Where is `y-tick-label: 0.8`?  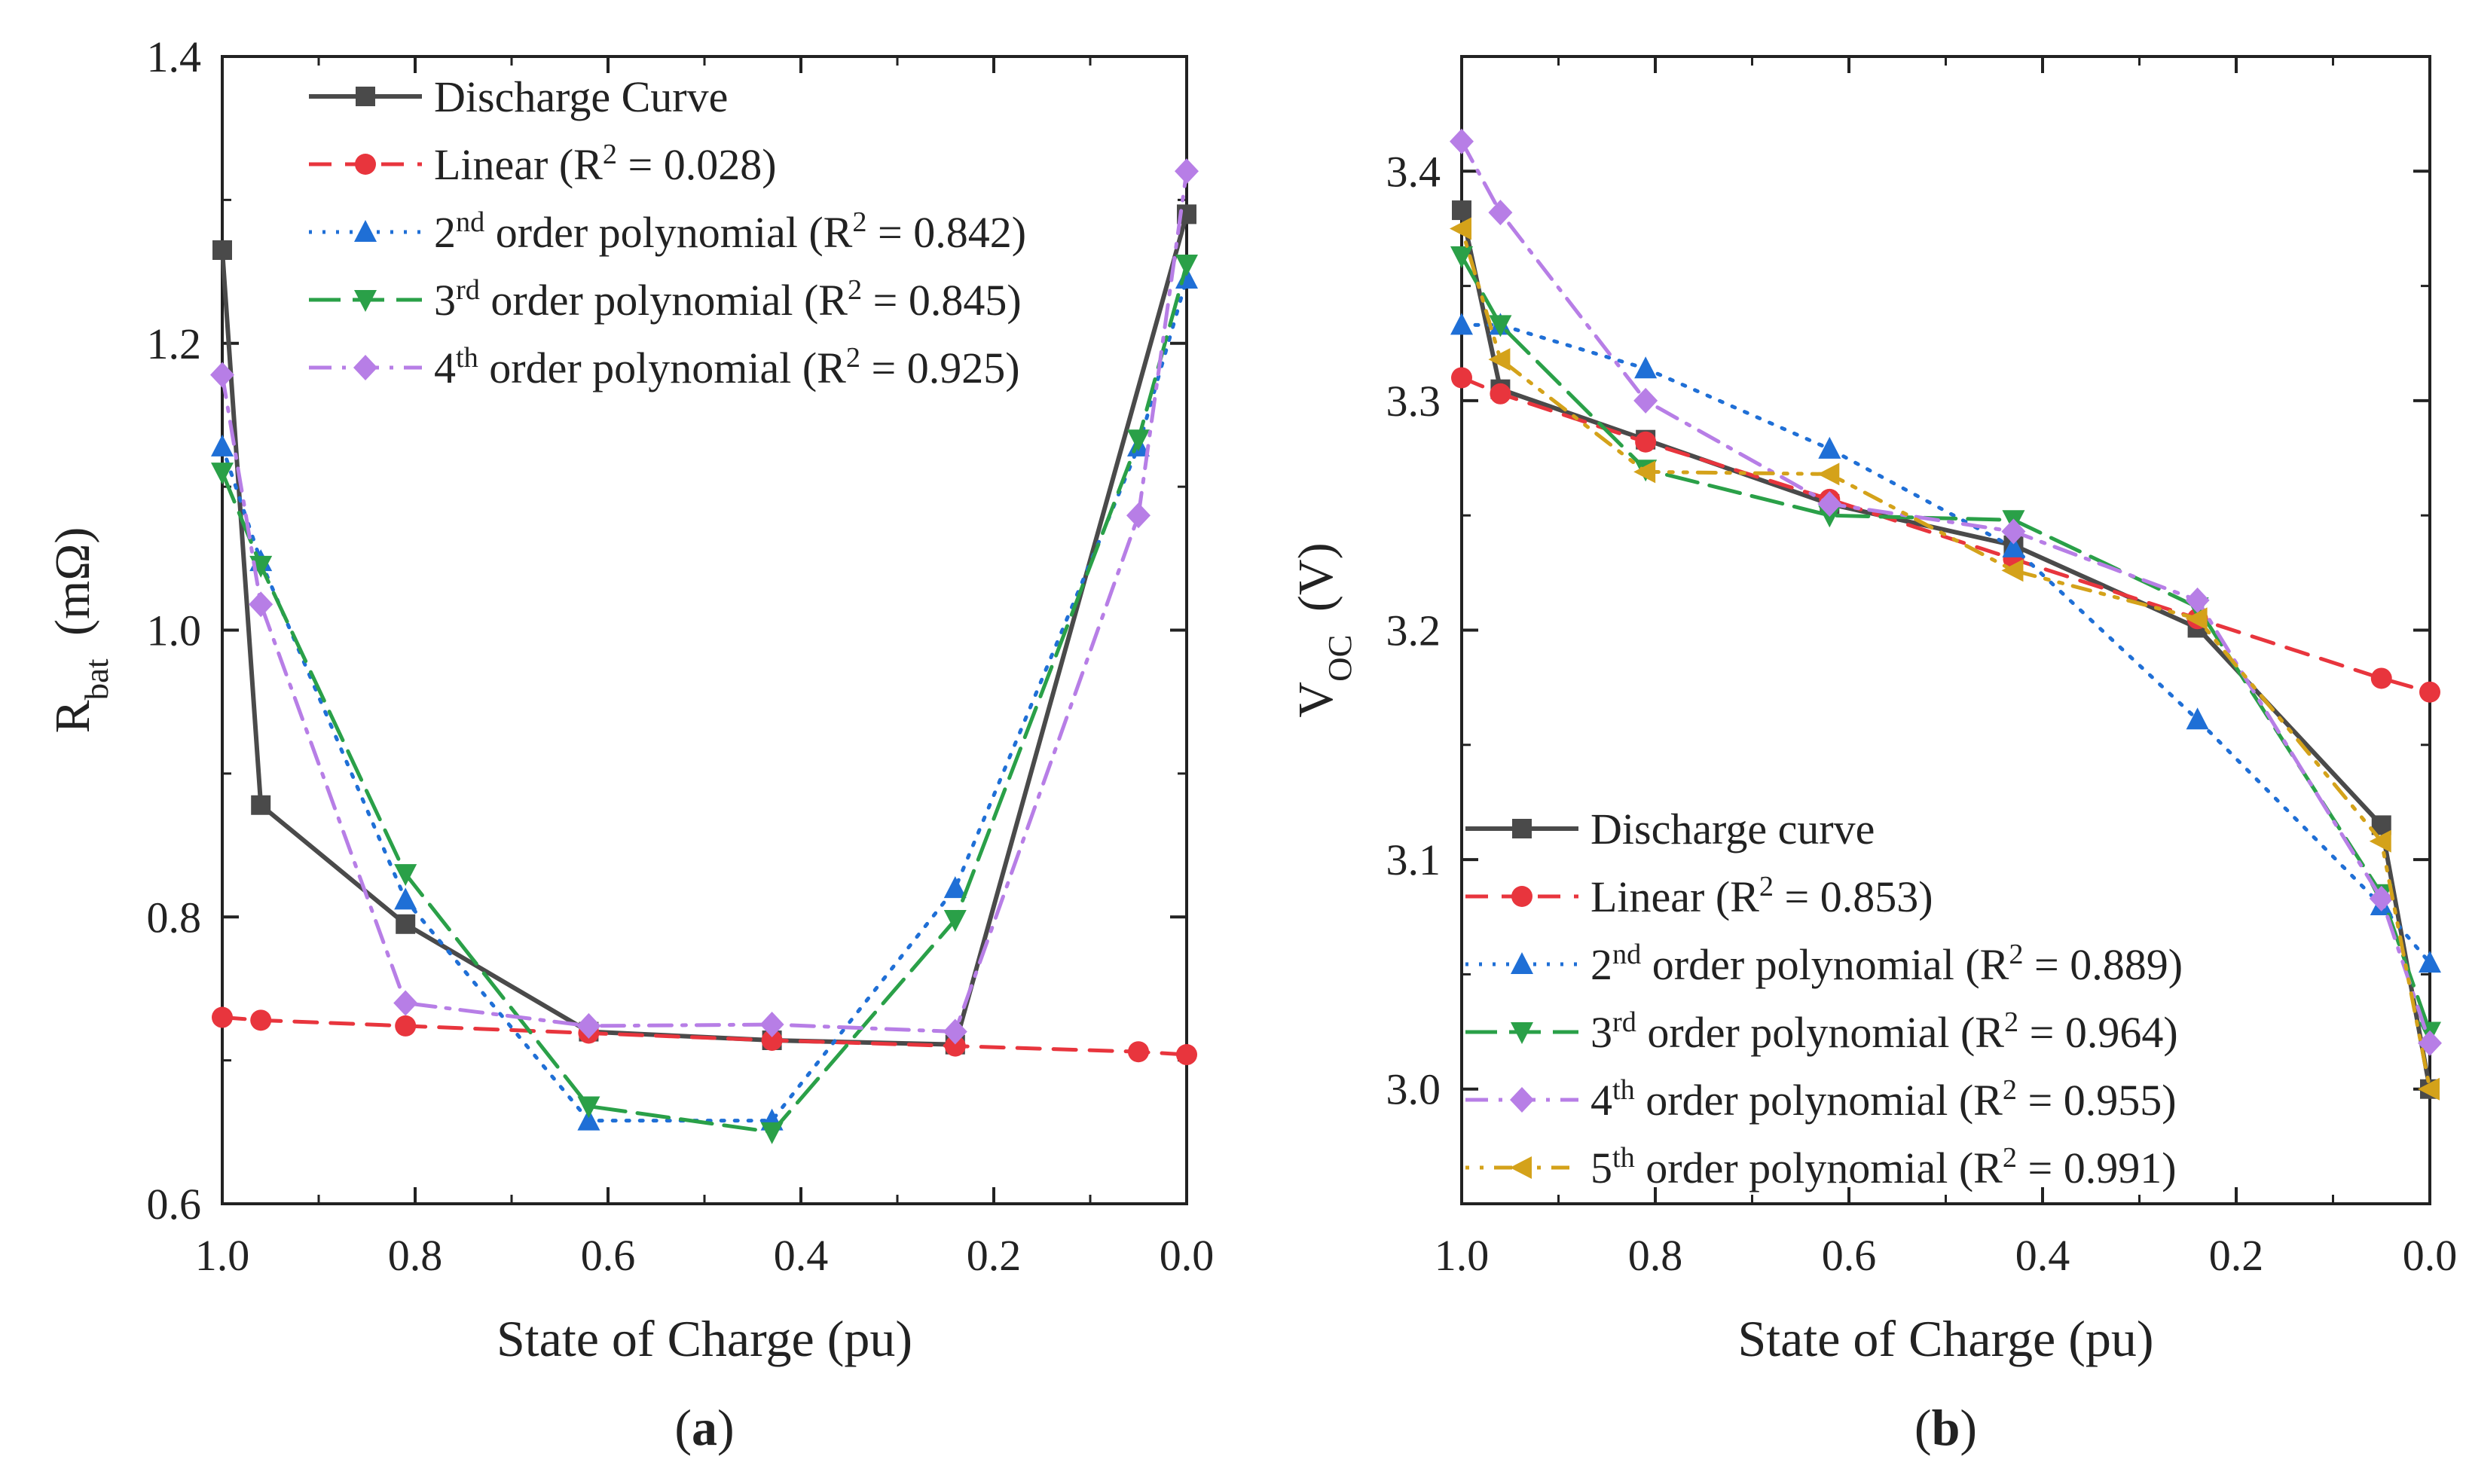
y-tick-label: 0.8 is located at coordinates (174, 917).